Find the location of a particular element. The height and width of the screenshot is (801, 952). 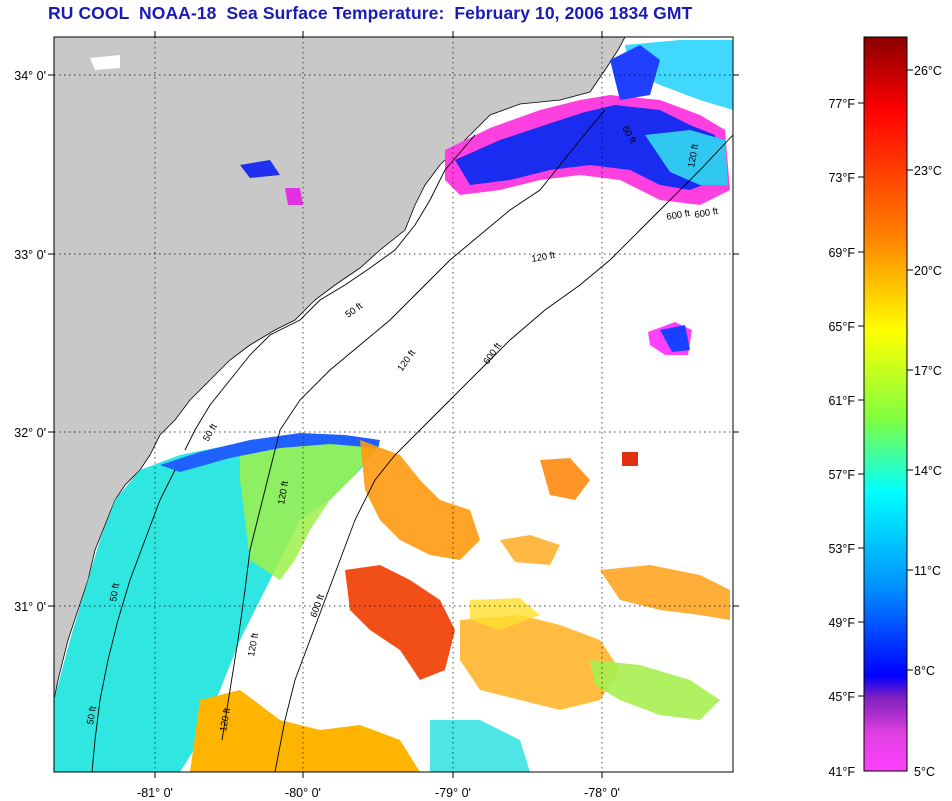

fahrenheit-label: 65°F is located at coordinates (841, 327).